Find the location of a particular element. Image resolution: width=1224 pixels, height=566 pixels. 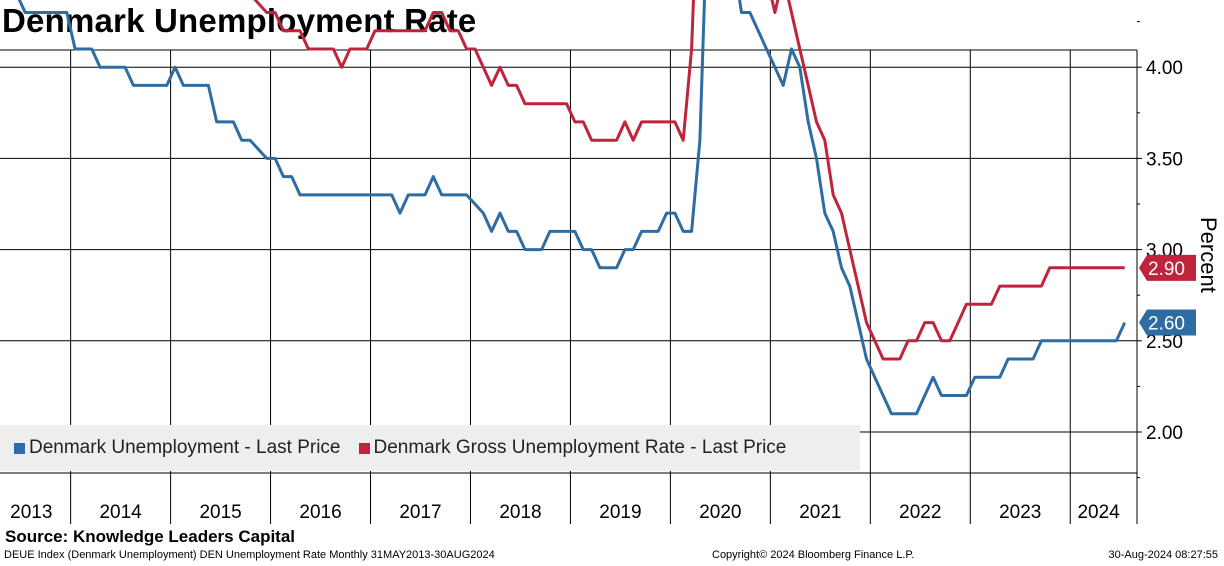

x-tick-label: 2022 is located at coordinates (920, 512).